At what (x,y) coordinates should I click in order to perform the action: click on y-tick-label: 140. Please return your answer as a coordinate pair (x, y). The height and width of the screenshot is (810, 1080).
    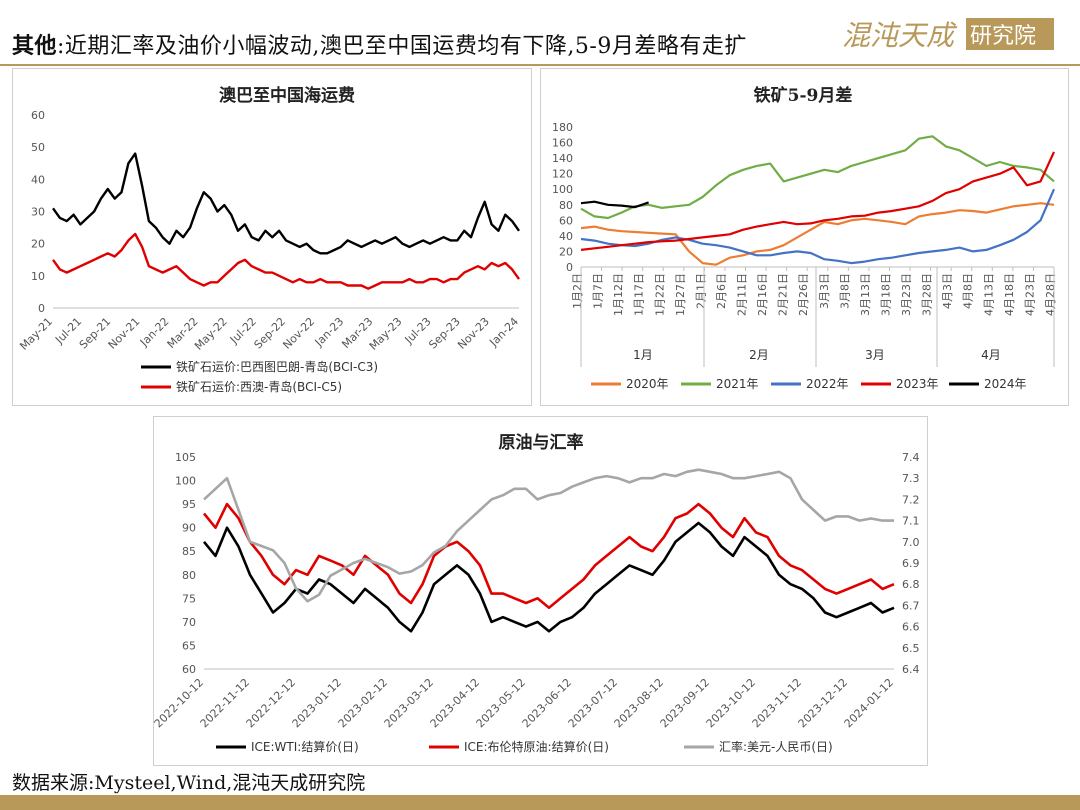
    Looking at the image, I should click on (562, 158).